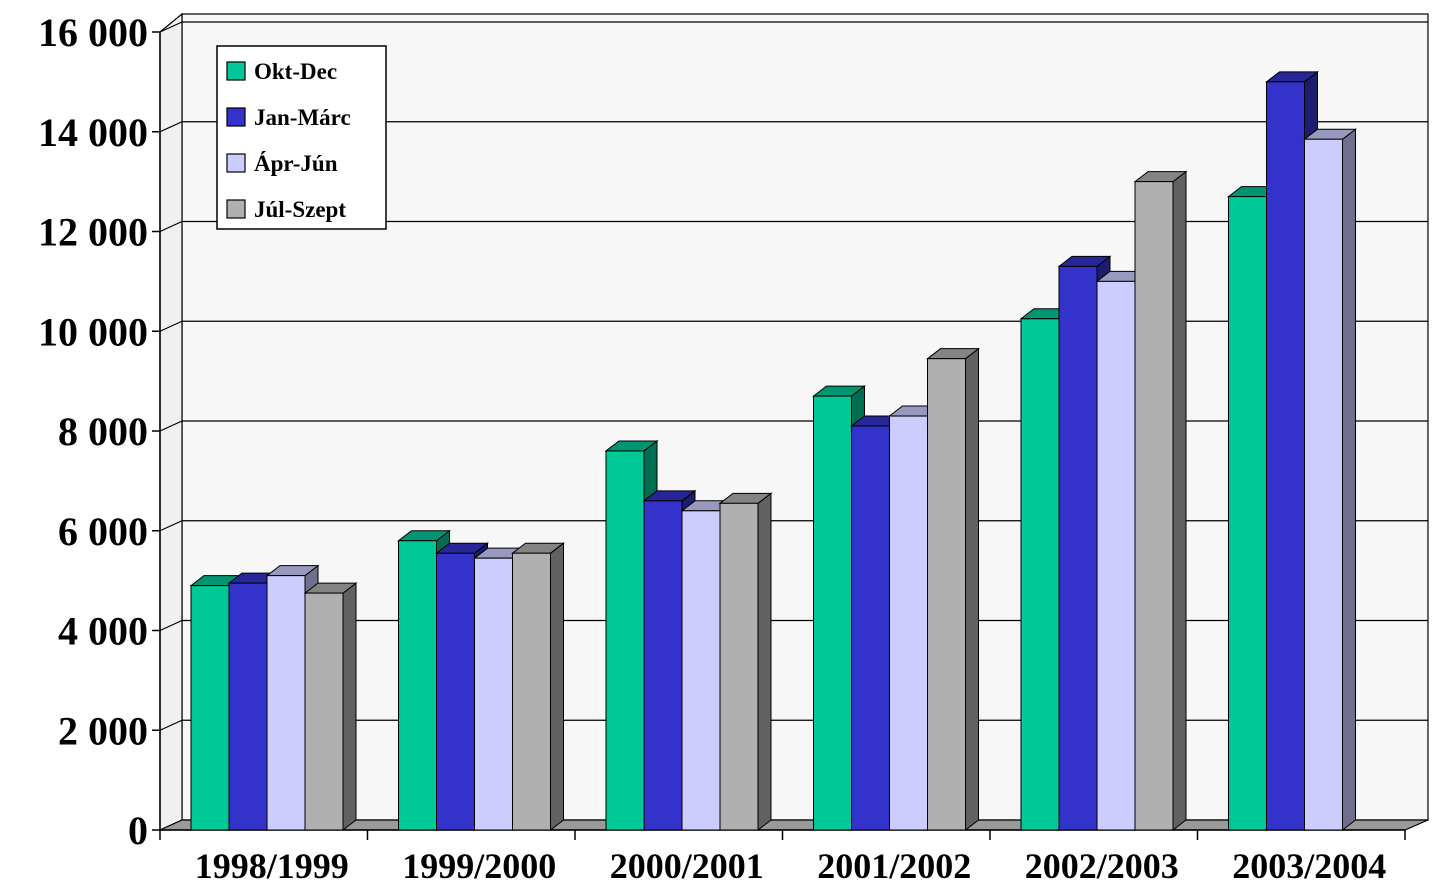  I want to click on x-tick-label: 1998/1999, so click(272, 866).